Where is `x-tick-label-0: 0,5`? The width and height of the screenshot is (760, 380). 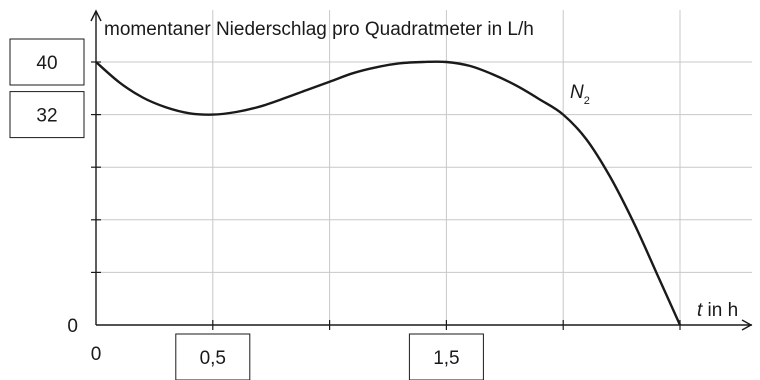 x-tick-label-0: 0,5 is located at coordinates (213, 358).